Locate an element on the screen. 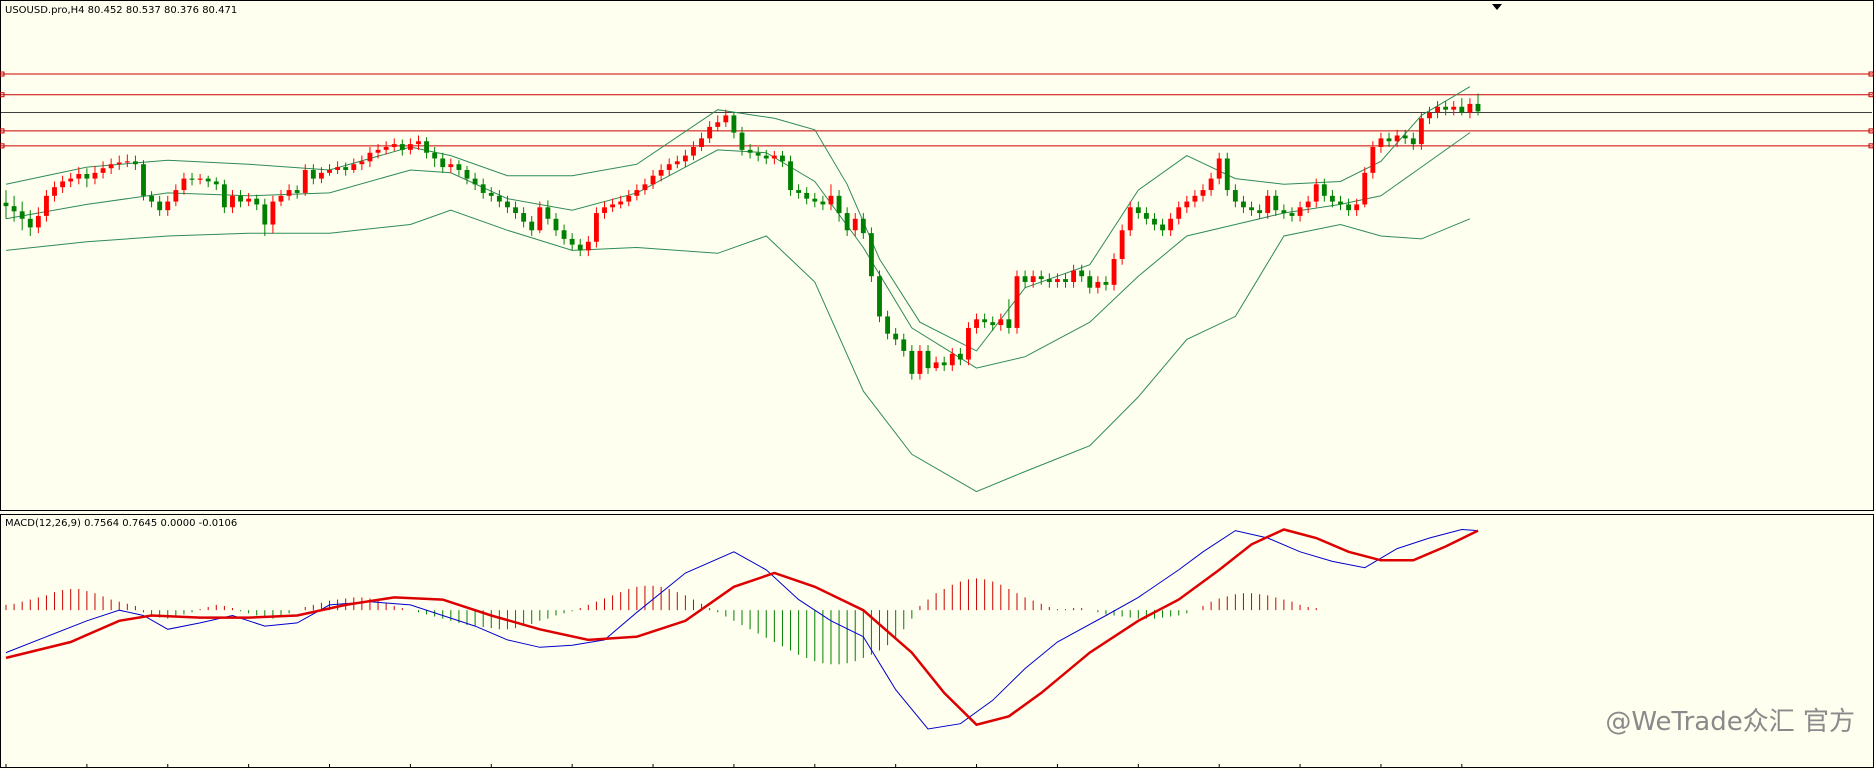  watermark: @WeTrade众汇 官方 is located at coordinates (1730, 722).